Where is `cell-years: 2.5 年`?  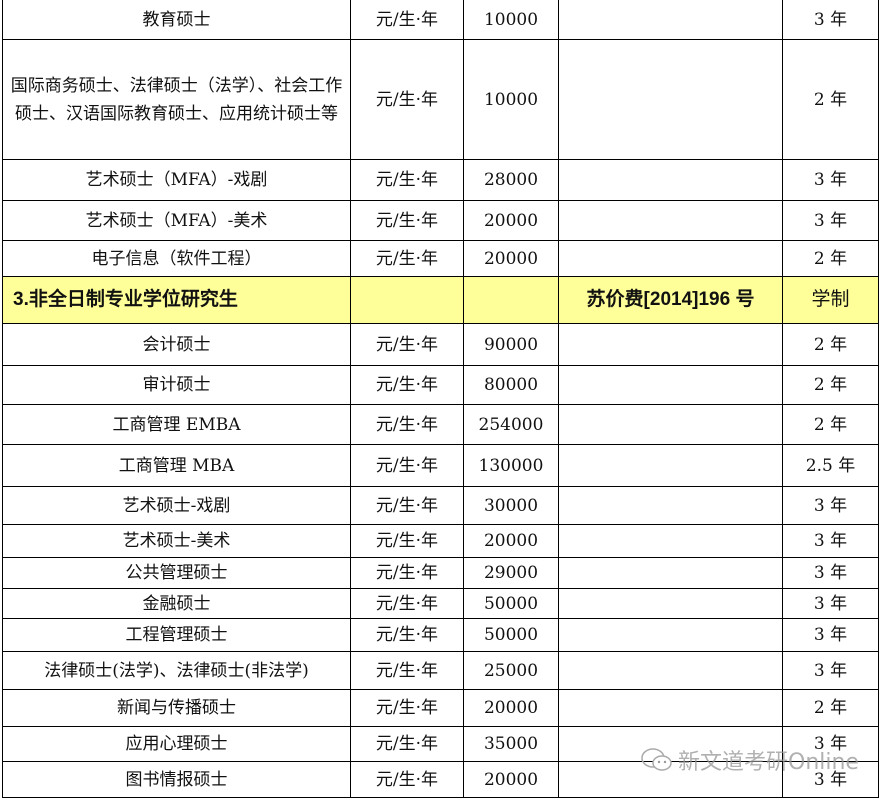
cell-years: 2.5 年 is located at coordinates (830, 465).